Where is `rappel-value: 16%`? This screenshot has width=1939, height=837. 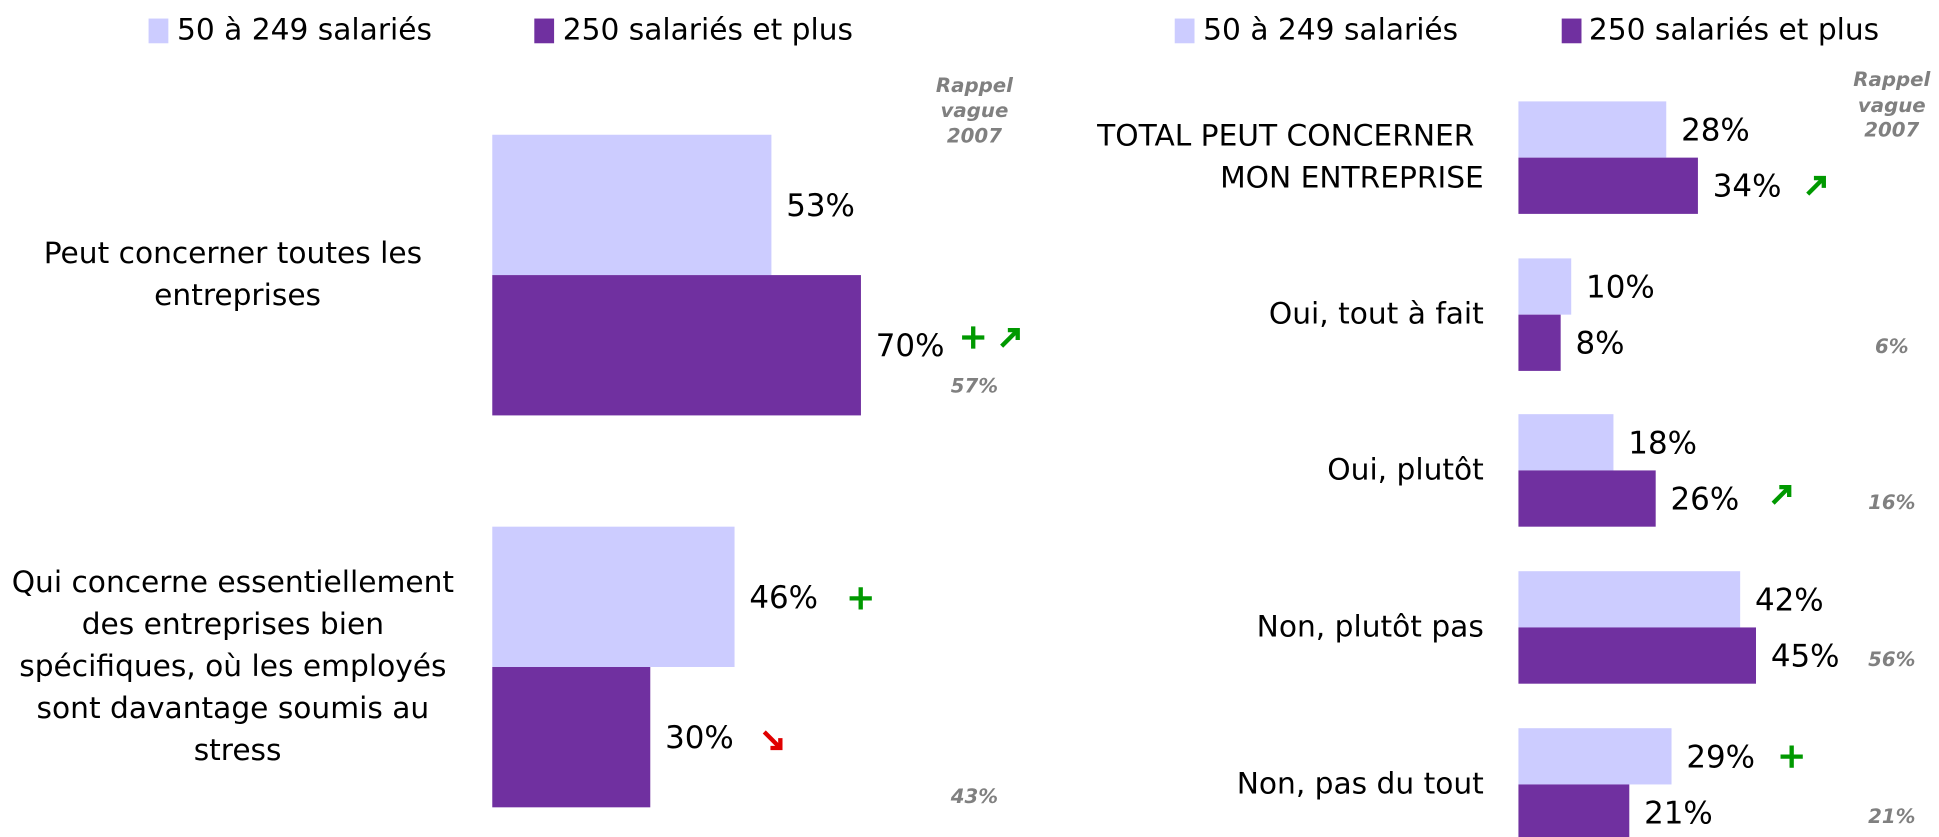
rappel-value: 16% is located at coordinates (1891, 502).